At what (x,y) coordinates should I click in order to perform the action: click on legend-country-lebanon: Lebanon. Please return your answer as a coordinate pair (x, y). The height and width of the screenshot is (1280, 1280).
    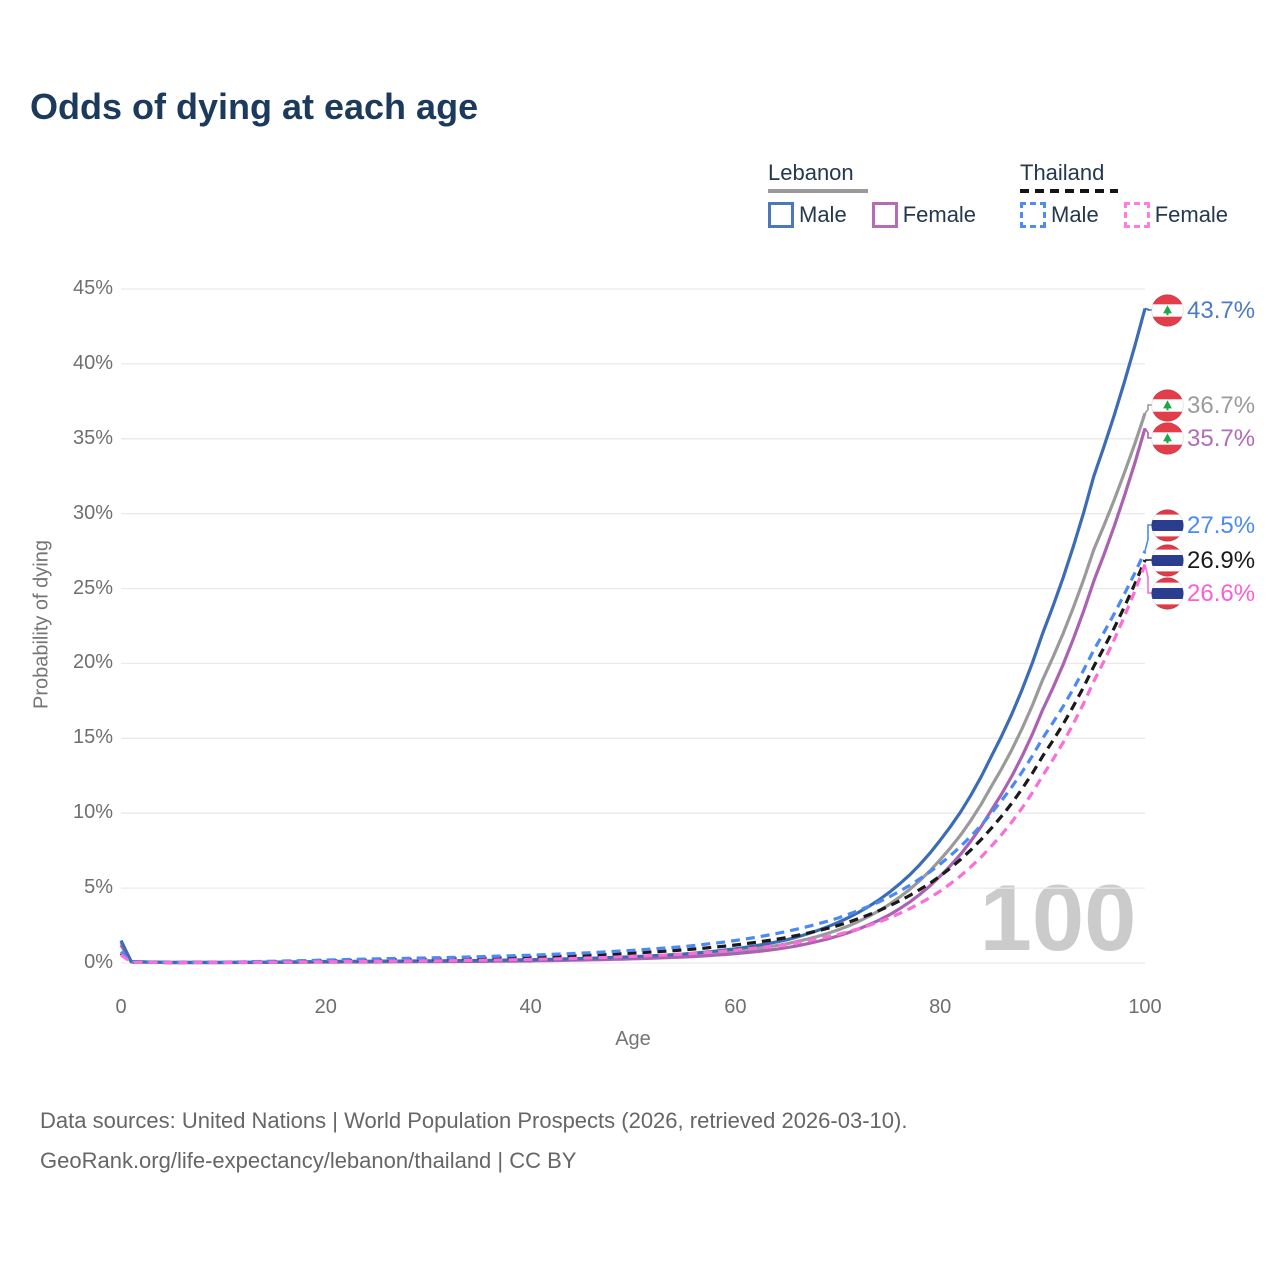
    Looking at the image, I should click on (872, 176).